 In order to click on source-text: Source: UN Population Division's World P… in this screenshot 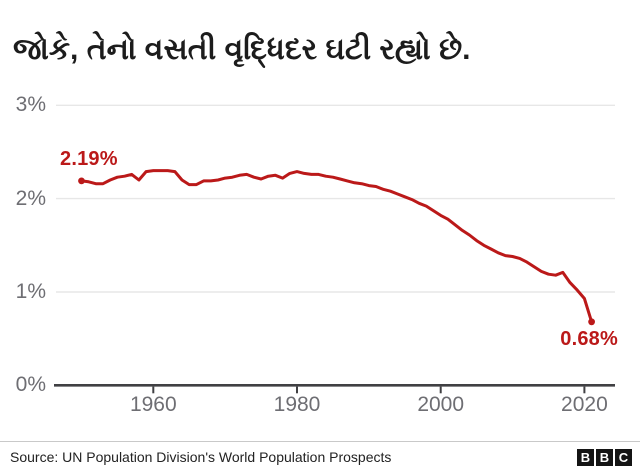, I will do `click(201, 457)`.